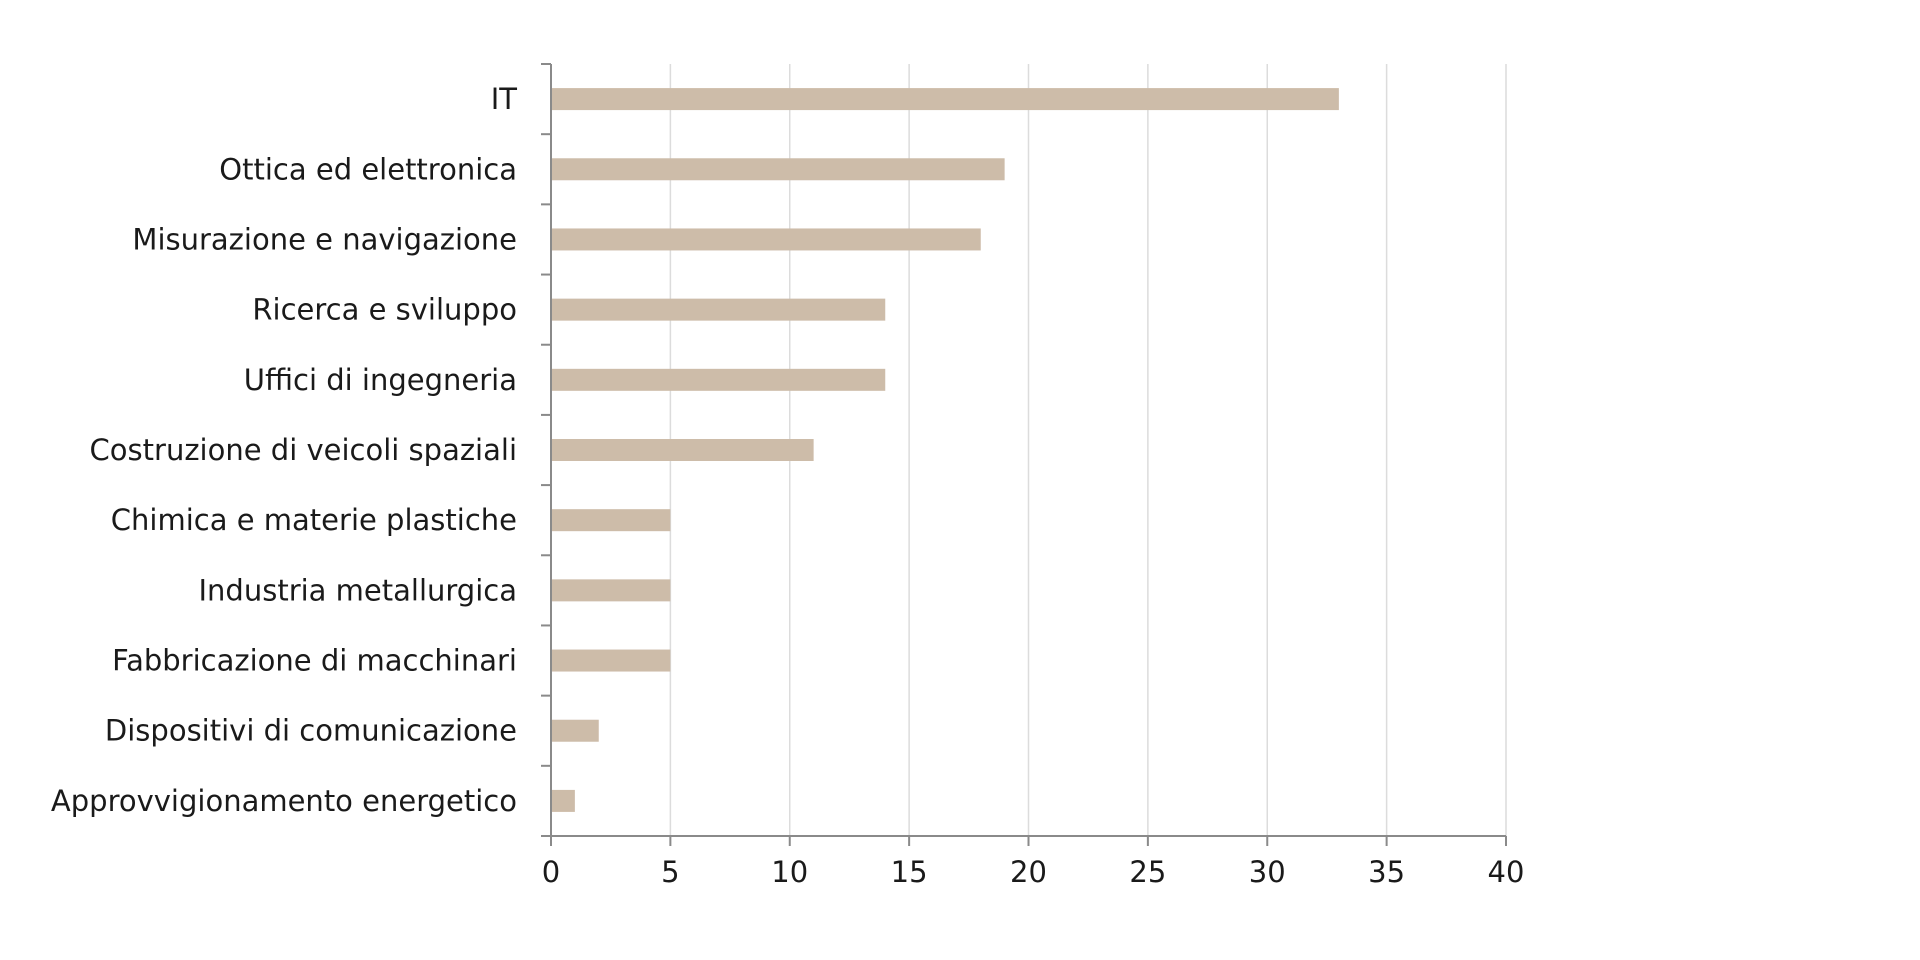  What do you see at coordinates (504, 99) in the screenshot?
I see `category-label-1: IT` at bounding box center [504, 99].